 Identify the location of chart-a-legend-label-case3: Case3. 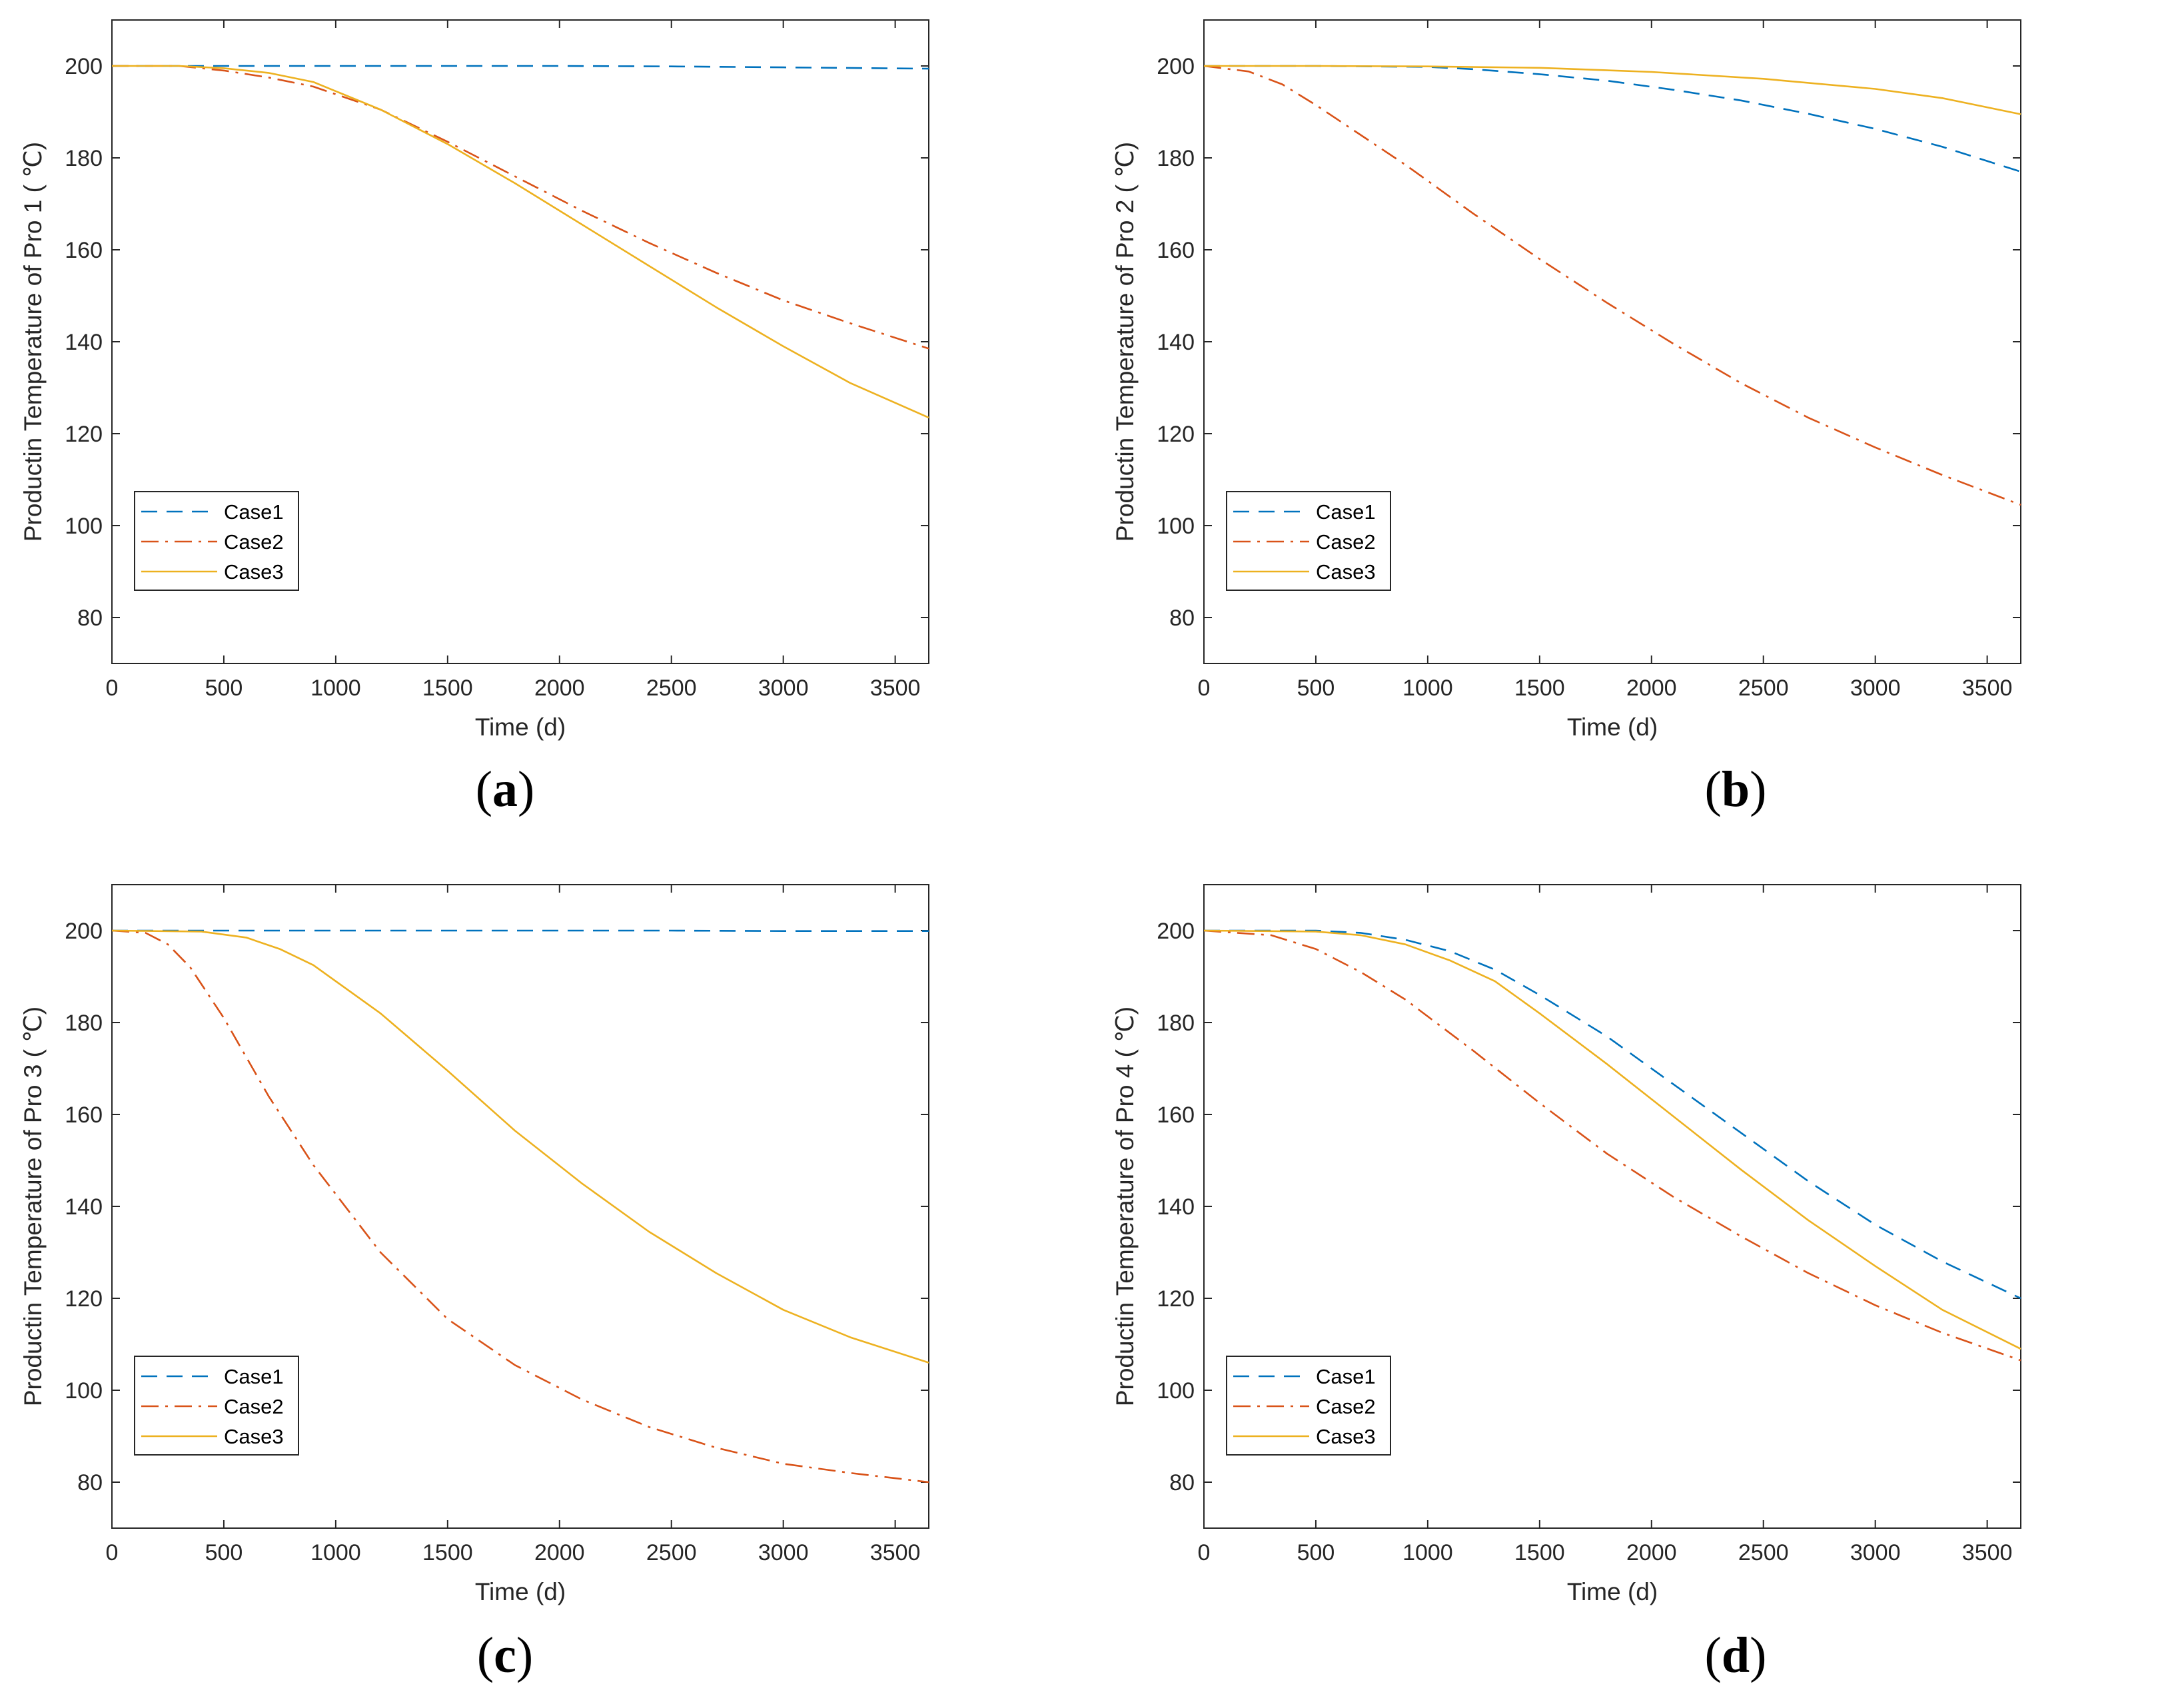
(254, 572).